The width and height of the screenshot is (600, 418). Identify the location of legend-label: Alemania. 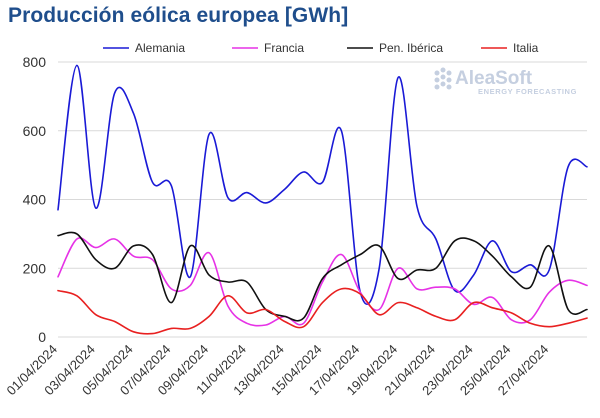
(160, 48).